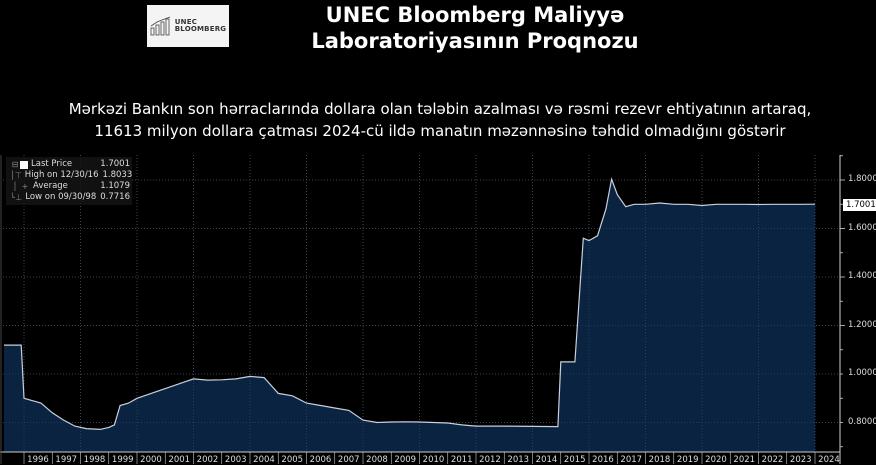  Describe the element at coordinates (829, 460) in the screenshot. I see `x-tick-label: 2024` at that location.